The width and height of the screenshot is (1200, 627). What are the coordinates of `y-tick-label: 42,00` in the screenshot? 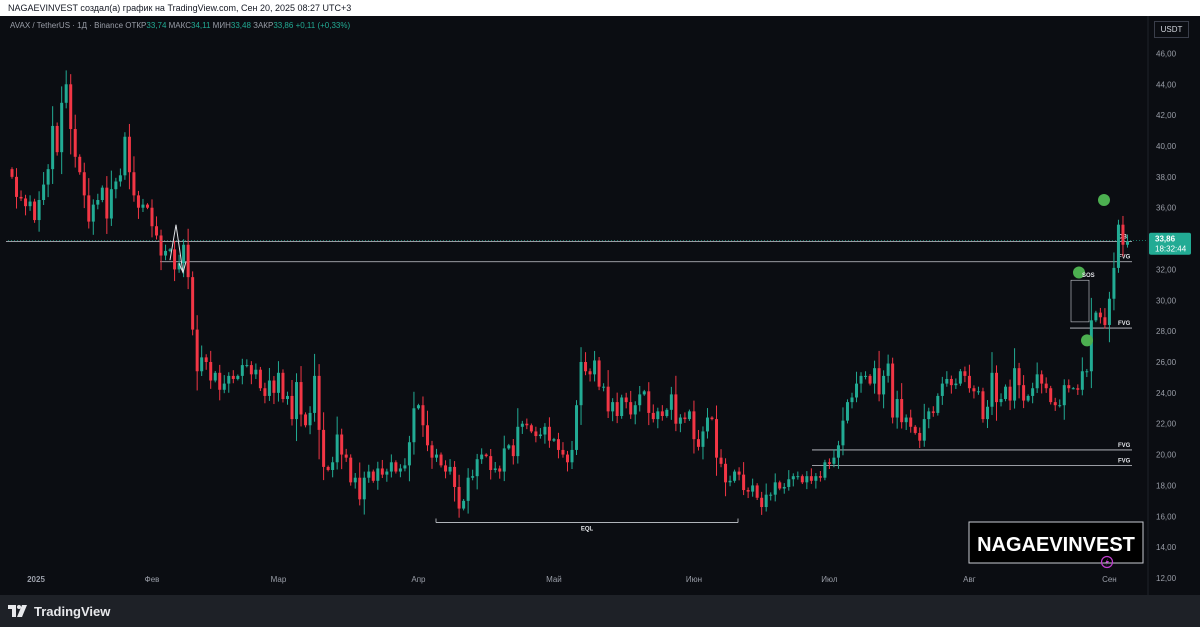 It's located at (1166, 115).